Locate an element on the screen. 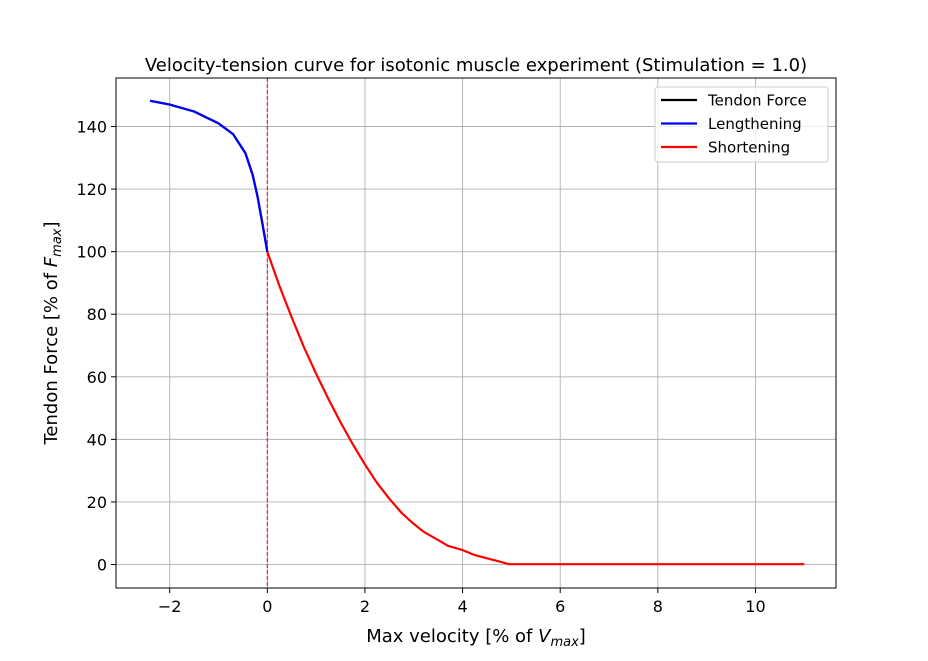  y-tick-label: 0 is located at coordinates (102, 565).